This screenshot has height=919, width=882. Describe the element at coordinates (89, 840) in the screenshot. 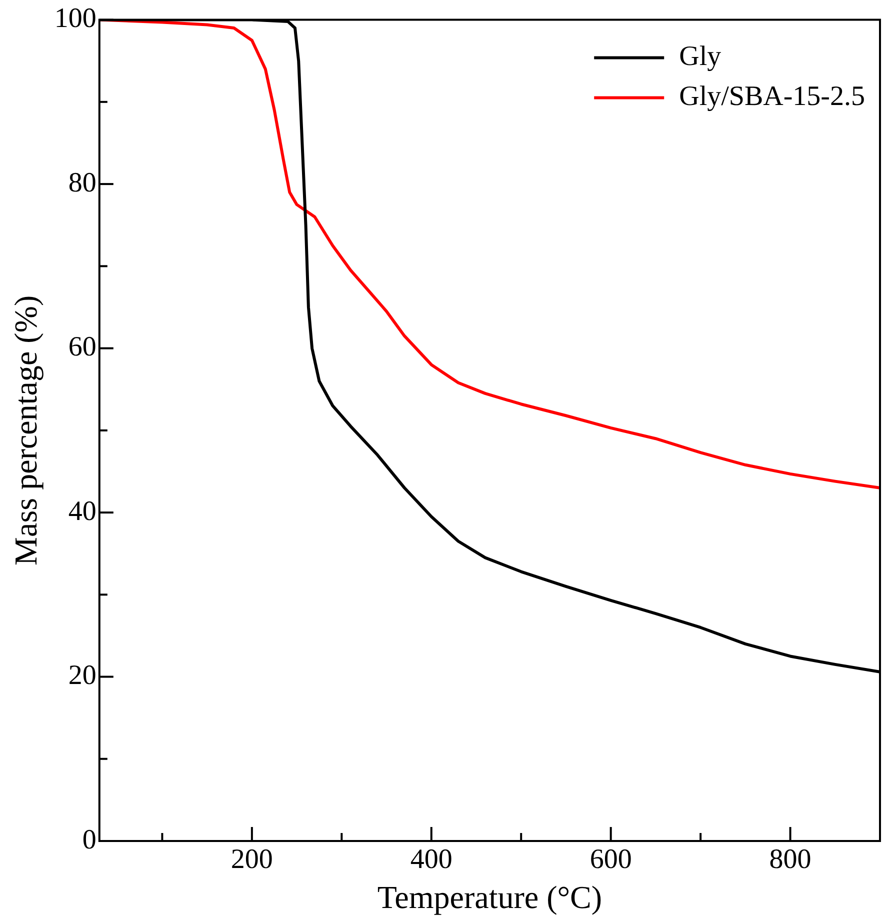

I see `y-tick-label: 0` at that location.